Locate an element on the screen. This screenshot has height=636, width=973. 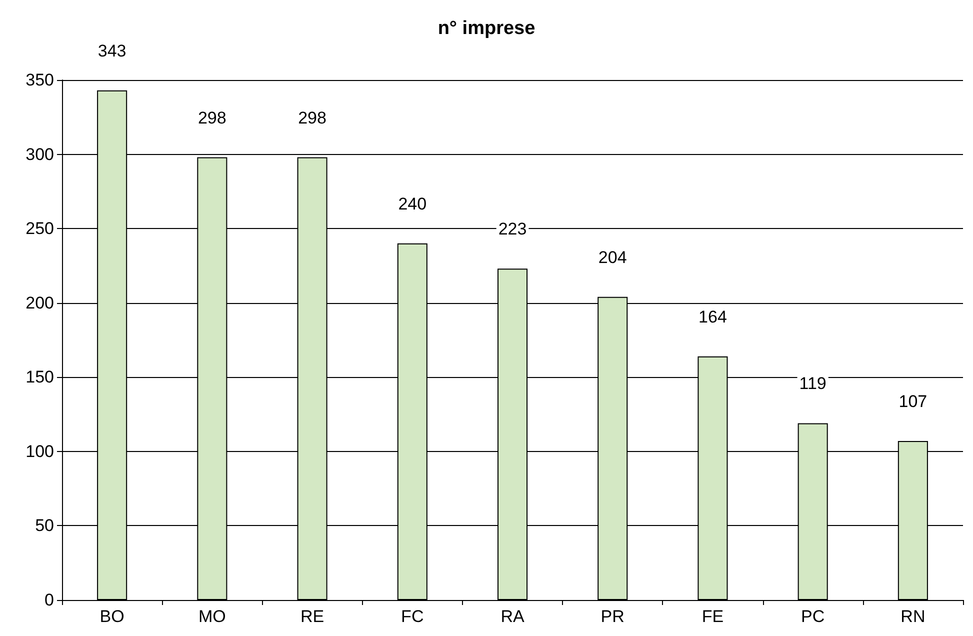
x-tick-label: RN is located at coordinates (913, 616).